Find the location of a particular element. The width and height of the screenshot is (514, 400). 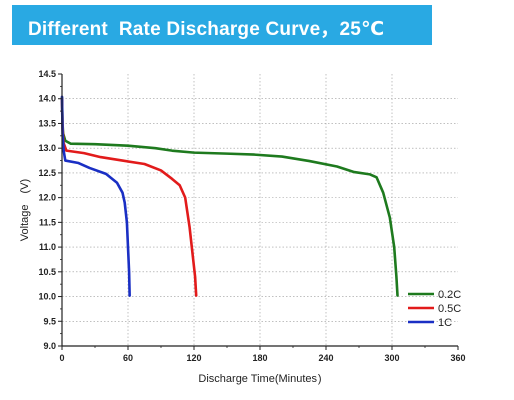

legend-label: 0.2C is located at coordinates (449, 295).